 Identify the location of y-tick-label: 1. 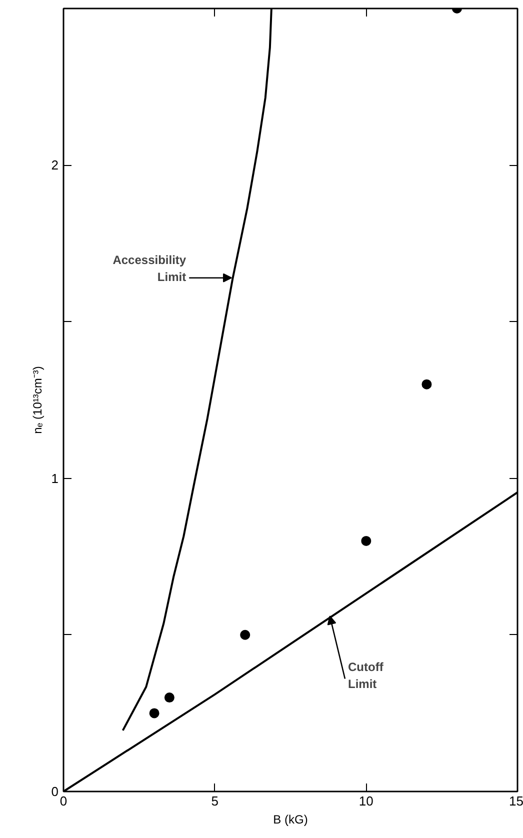
(55, 478).